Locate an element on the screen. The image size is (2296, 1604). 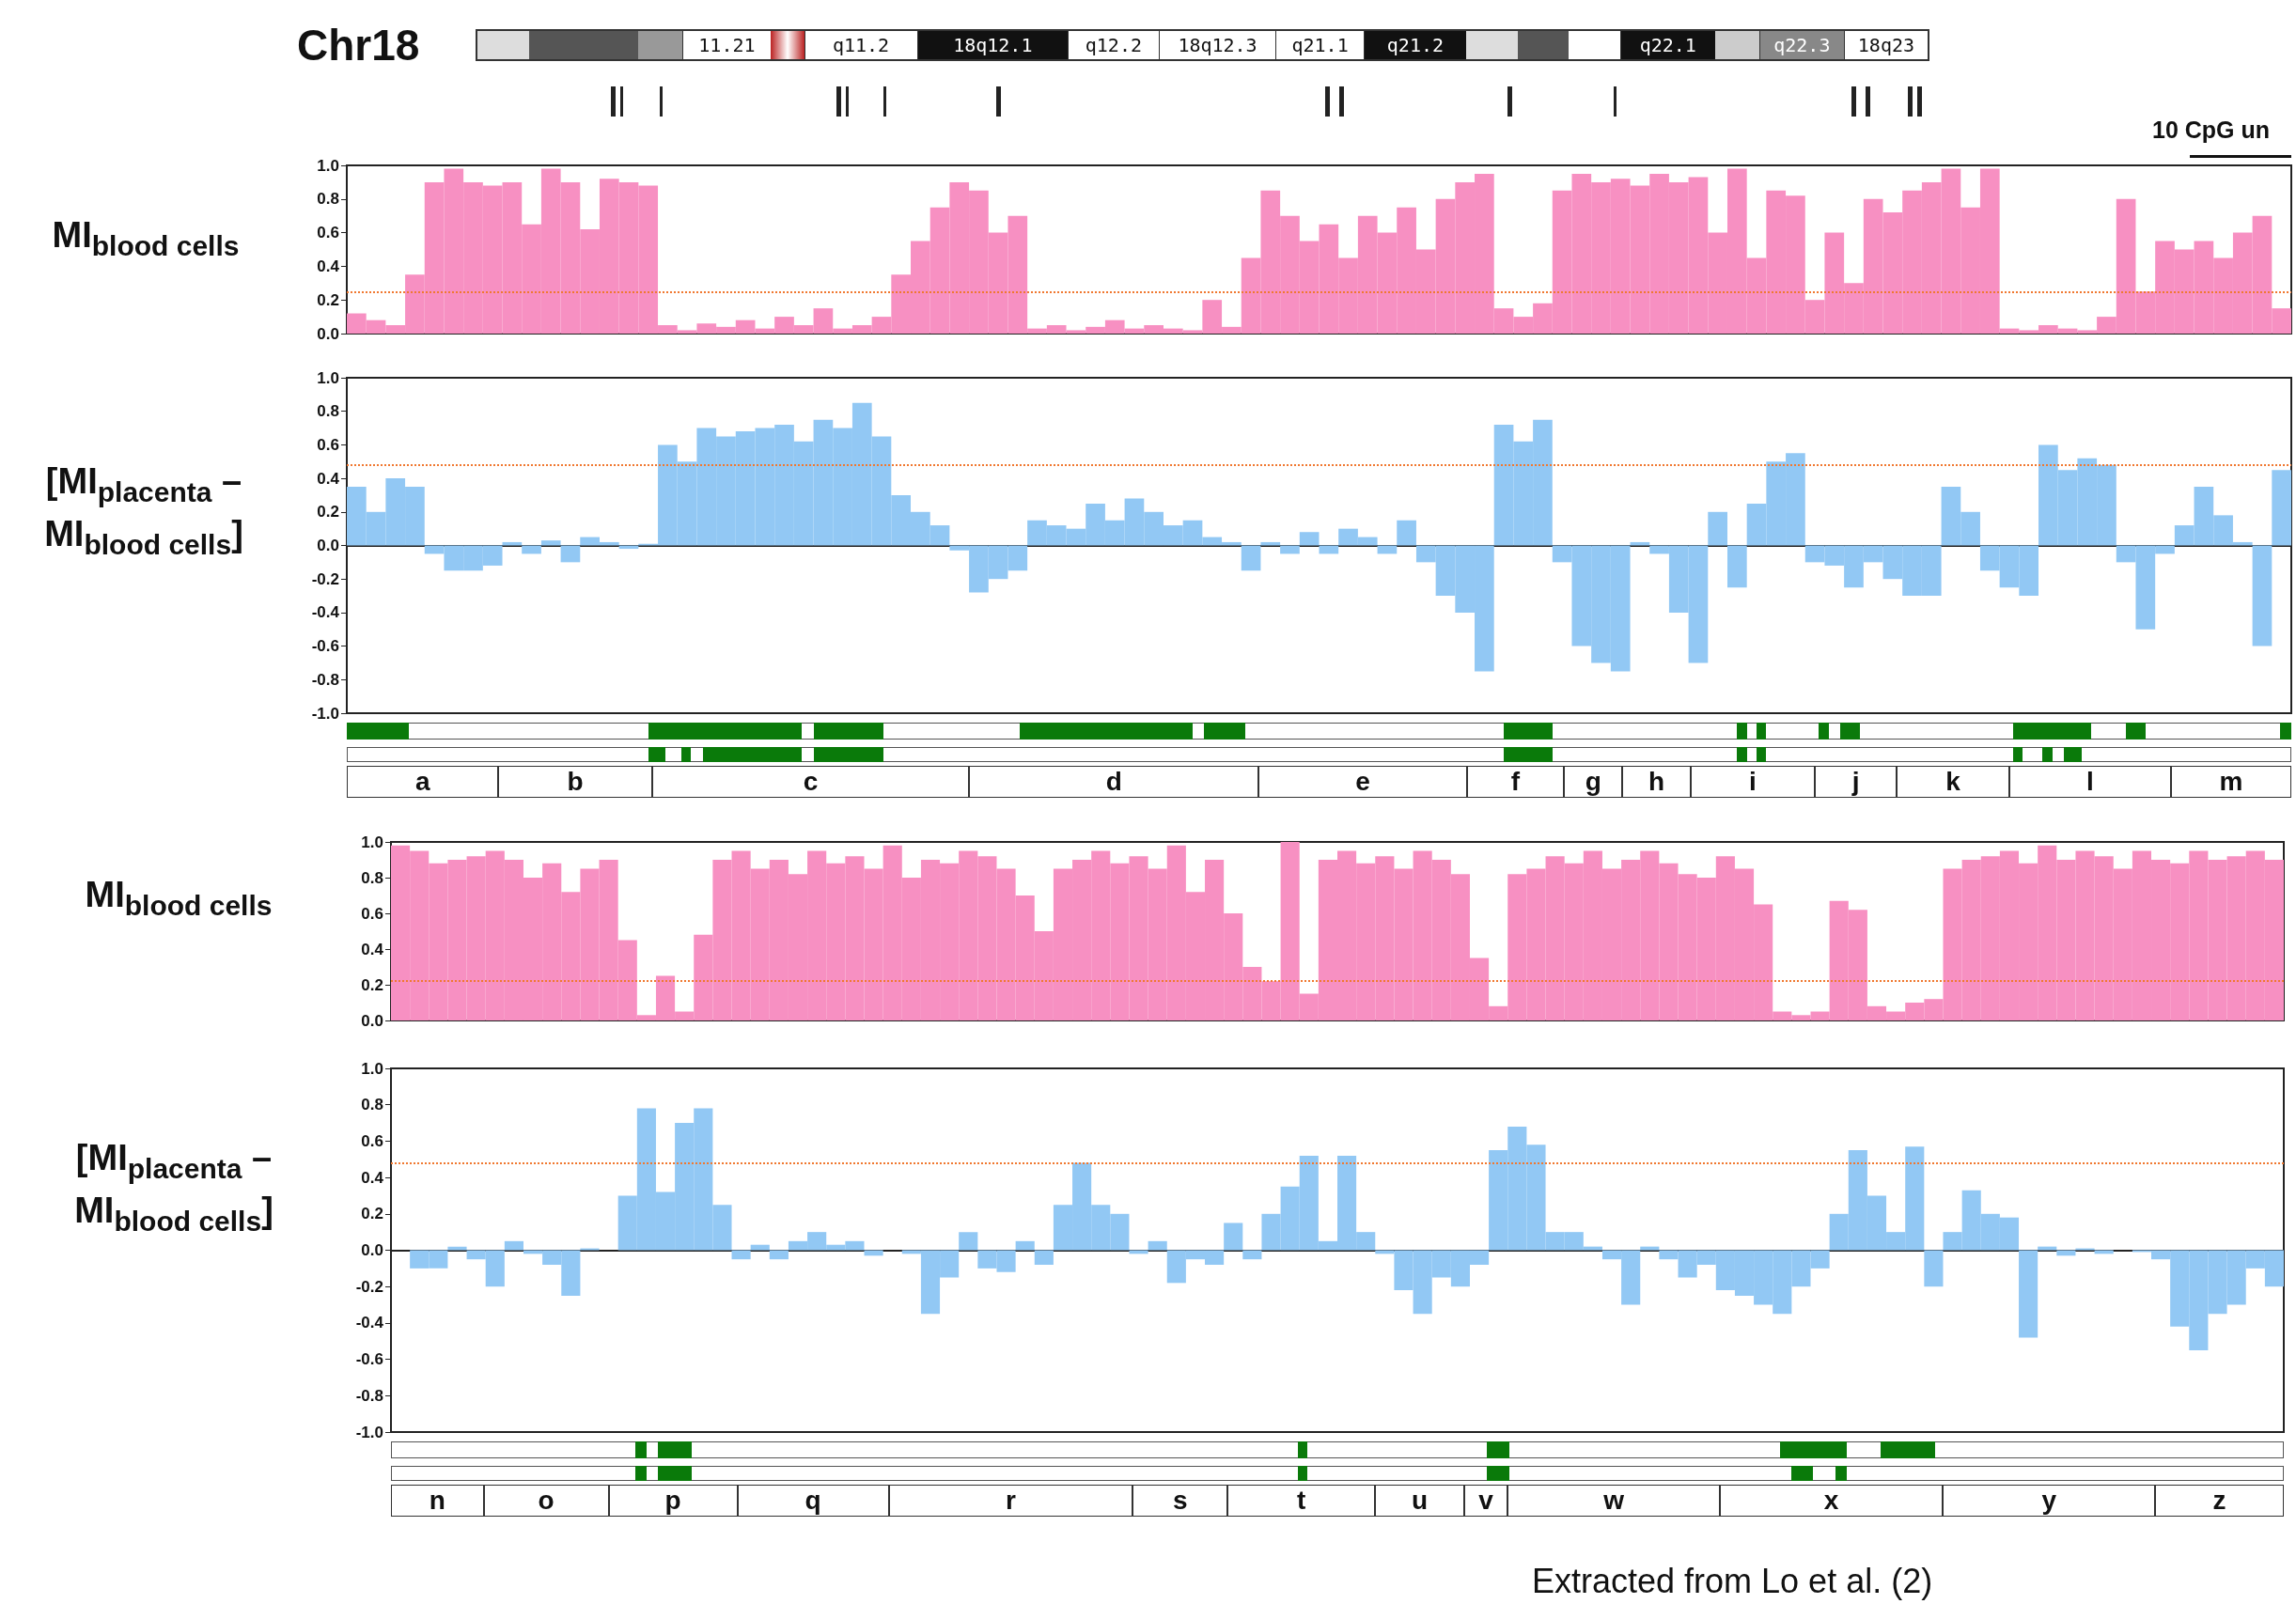
chromosome-ideogram: 11.21 q11.2 18q12.1 q12.2 18q12.3 q21.1 q21.2 q22.1 q22.3 18q23 is located at coordinates (1202, 45).